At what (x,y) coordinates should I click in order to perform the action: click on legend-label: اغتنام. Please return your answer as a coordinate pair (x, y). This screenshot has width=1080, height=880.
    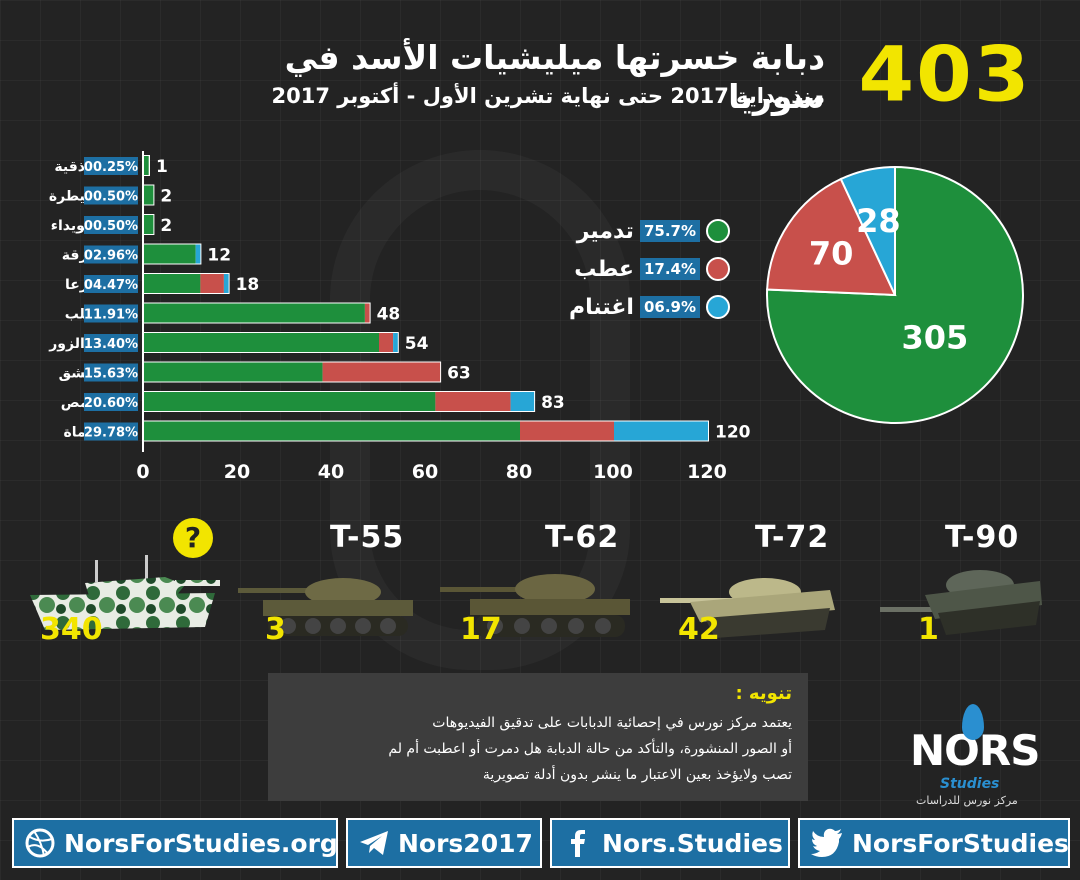
    Looking at the image, I should click on (601, 307).